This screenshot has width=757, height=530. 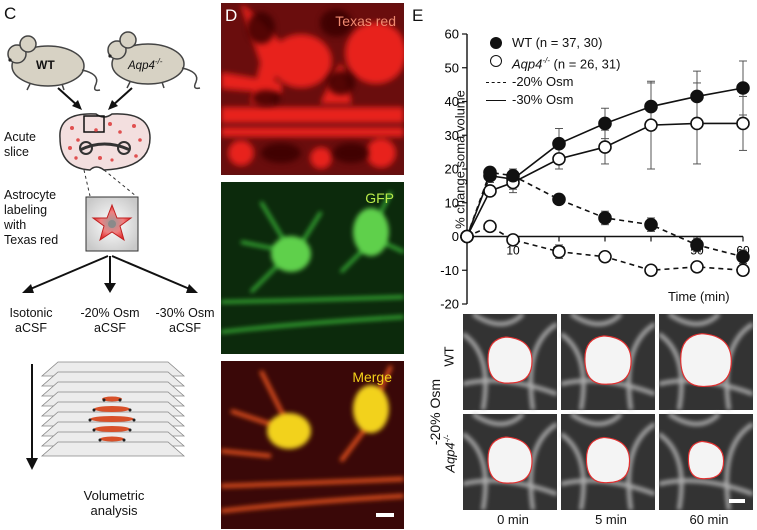 What do you see at coordinates (312, 89) in the screenshot?
I see `micro-texas-red: Texas red` at bounding box center [312, 89].